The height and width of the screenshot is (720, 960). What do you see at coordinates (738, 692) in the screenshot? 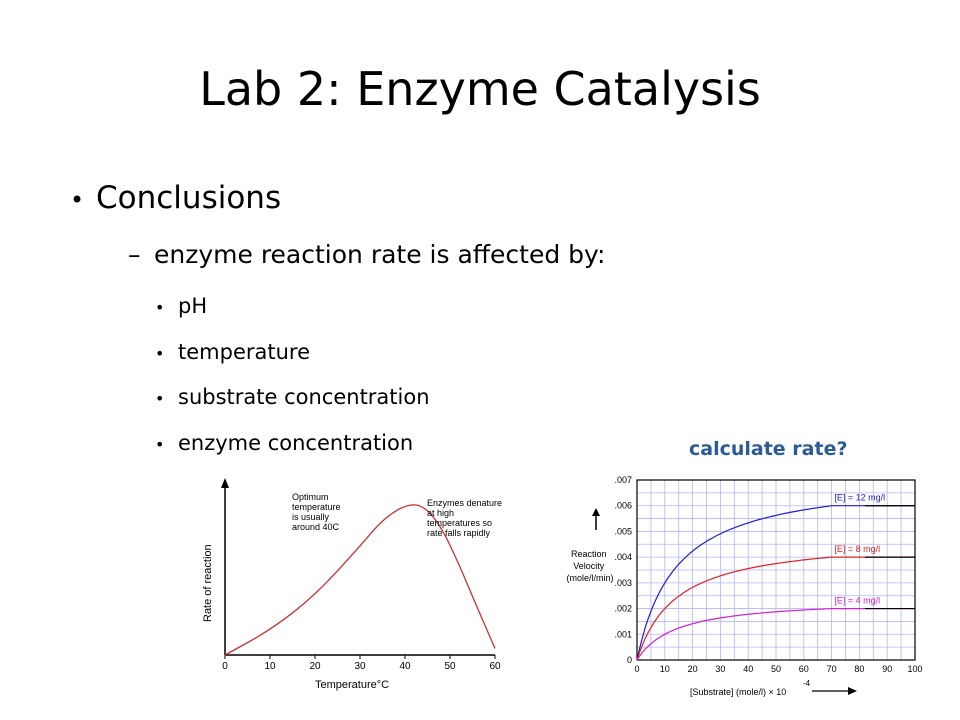
I see `x-axis-label: [Substrate] (mole/l) × 10` at bounding box center [738, 692].